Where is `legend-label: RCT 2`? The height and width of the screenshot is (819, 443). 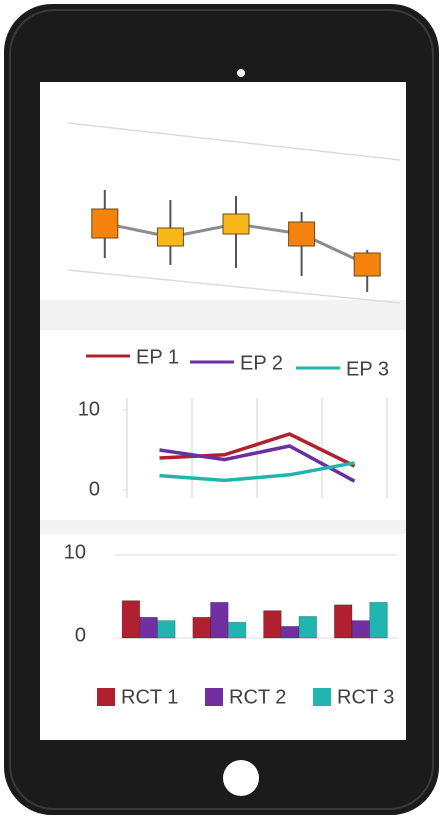 legend-label: RCT 2 is located at coordinates (257, 697).